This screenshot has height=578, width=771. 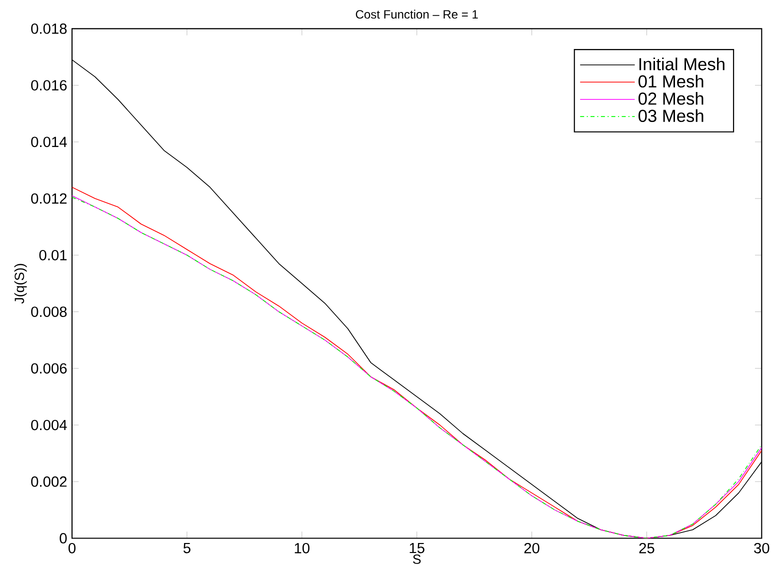 What do you see at coordinates (49, 481) in the screenshot?
I see `y-tick-label: 0.002` at bounding box center [49, 481].